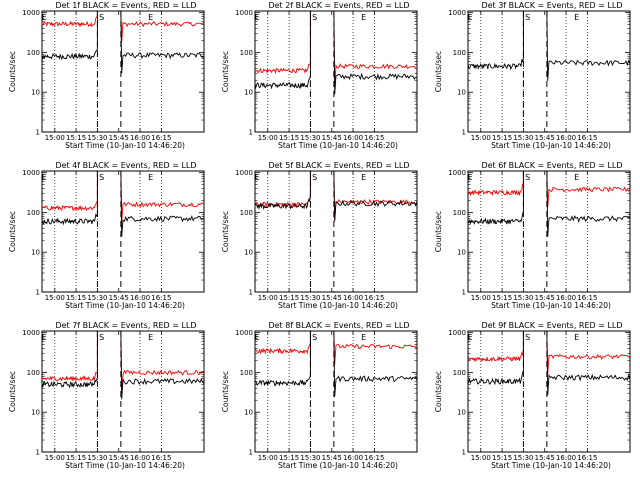  Describe the element at coordinates (545, 298) in the screenshot. I see `x-tick-label: 15:45` at that location.